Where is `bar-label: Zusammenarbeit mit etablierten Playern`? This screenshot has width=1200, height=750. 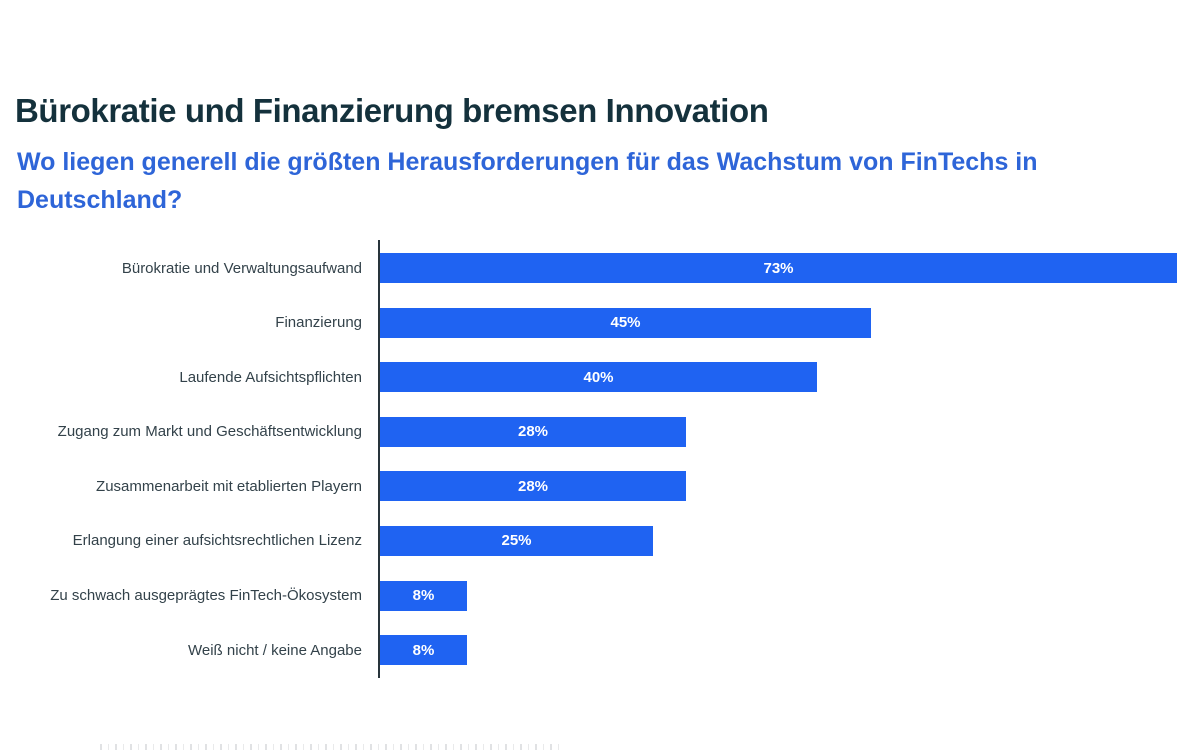
bar-label: Zusammenarbeit mit etablierten Playern is located at coordinates (229, 486).